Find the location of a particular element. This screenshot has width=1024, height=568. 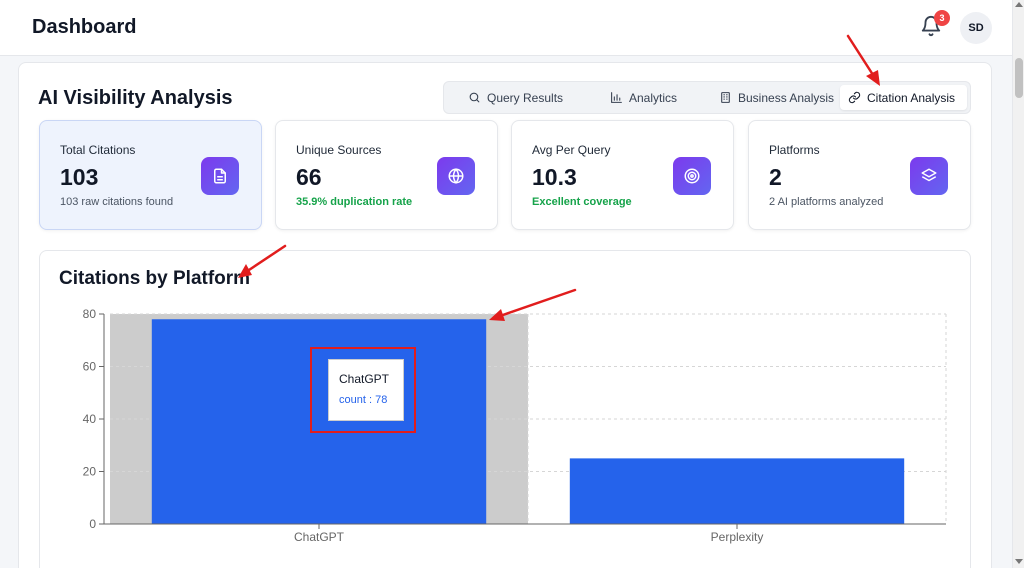

building-icon is located at coordinates (725, 97).